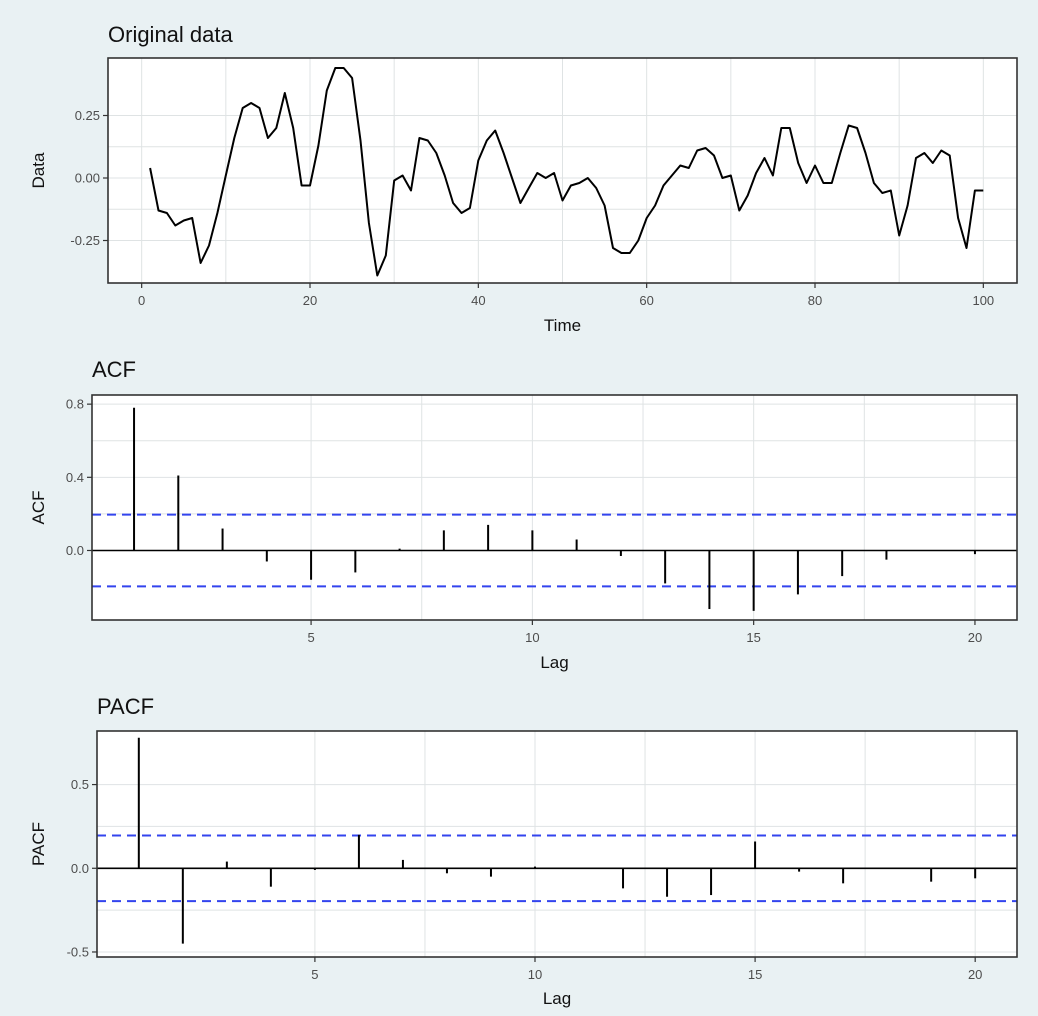 This screenshot has width=1038, height=1016. Describe the element at coordinates (87, 178) in the screenshot. I see `y-tick-label: 0.00` at that location.